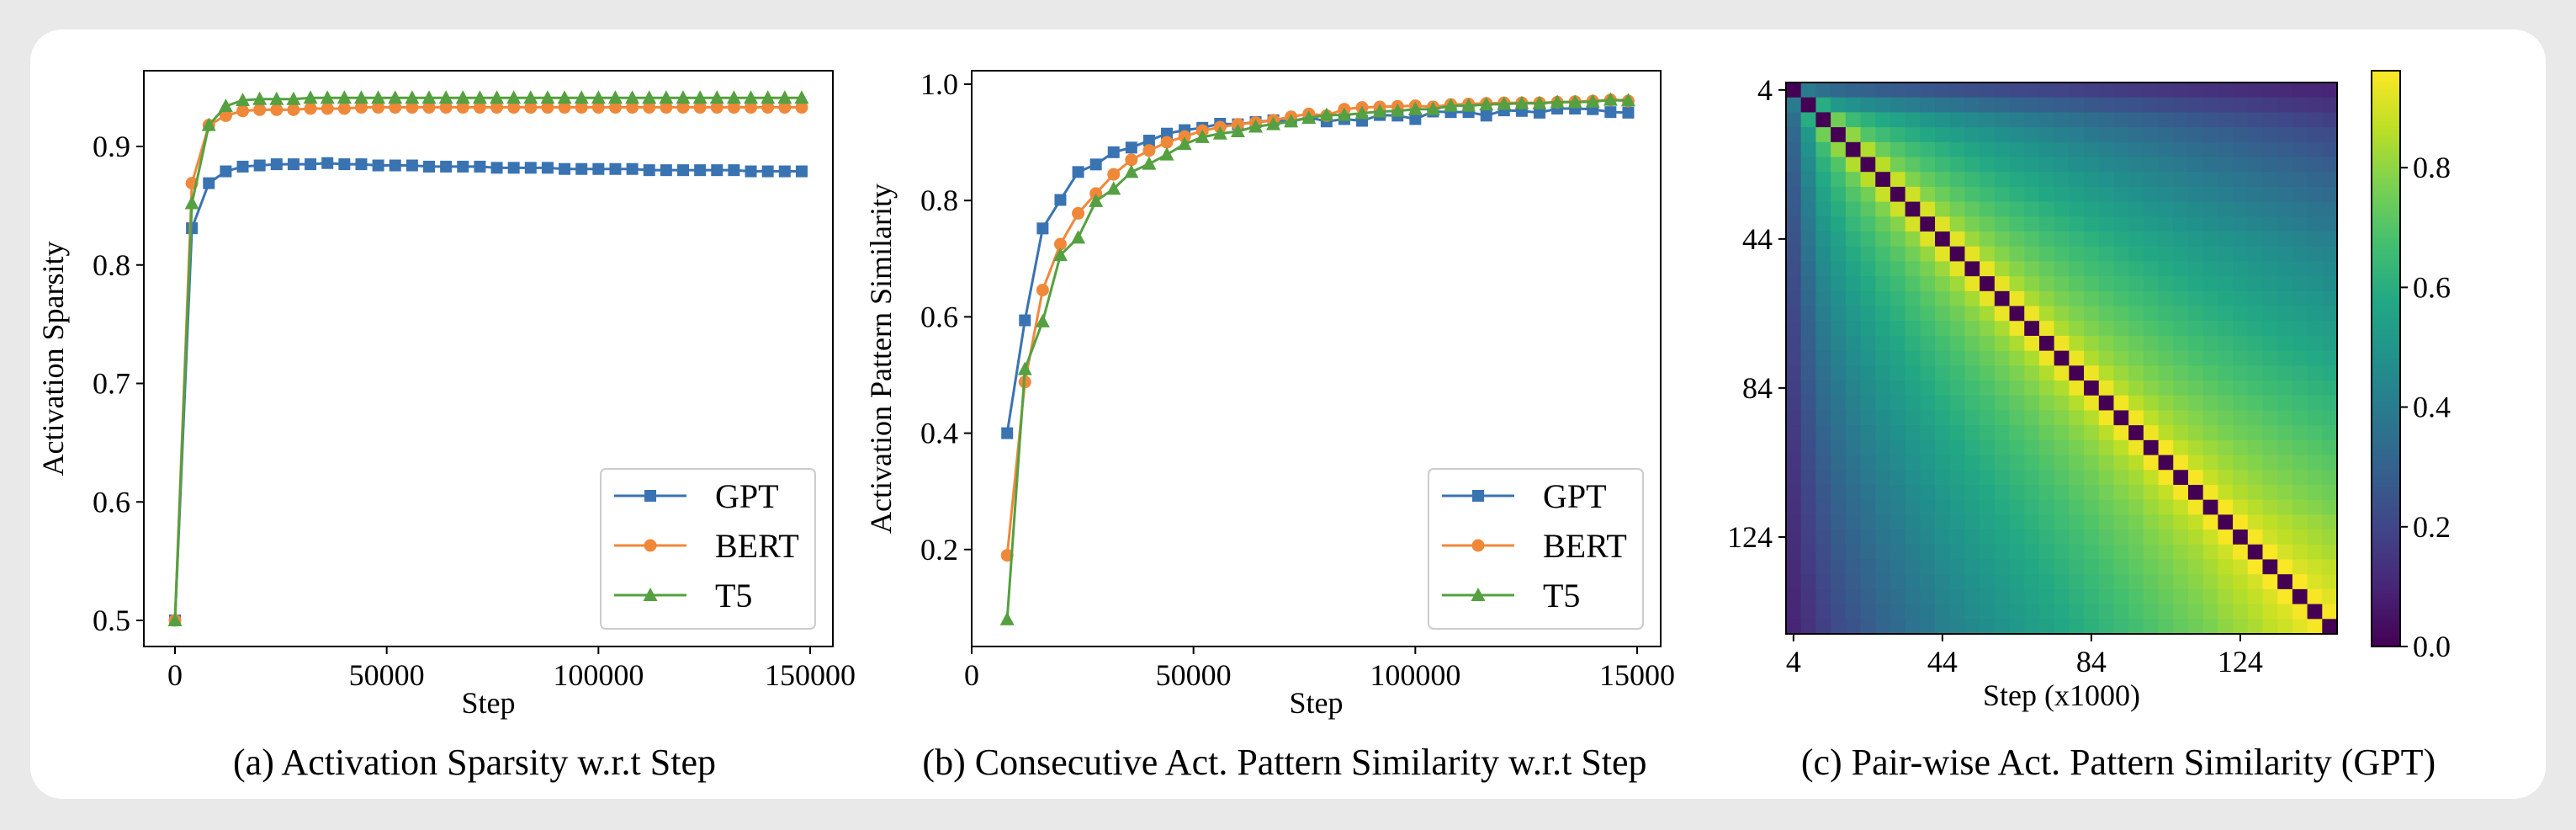  Describe the element at coordinates (387, 675) in the screenshot. I see `x-tick-label: 50000` at that location.